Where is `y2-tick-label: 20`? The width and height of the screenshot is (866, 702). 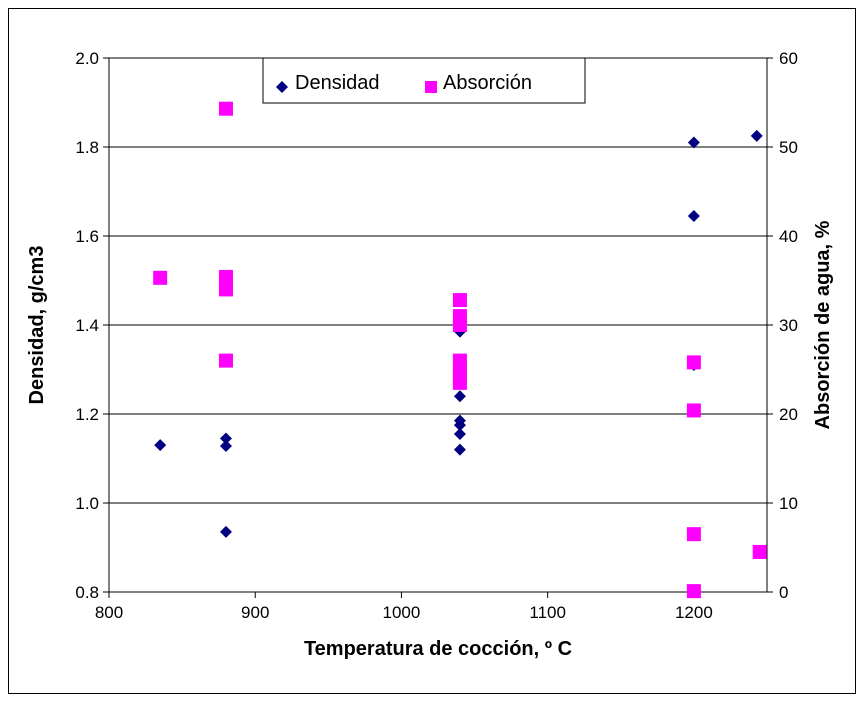 y2-tick-label: 20 is located at coordinates (788, 414).